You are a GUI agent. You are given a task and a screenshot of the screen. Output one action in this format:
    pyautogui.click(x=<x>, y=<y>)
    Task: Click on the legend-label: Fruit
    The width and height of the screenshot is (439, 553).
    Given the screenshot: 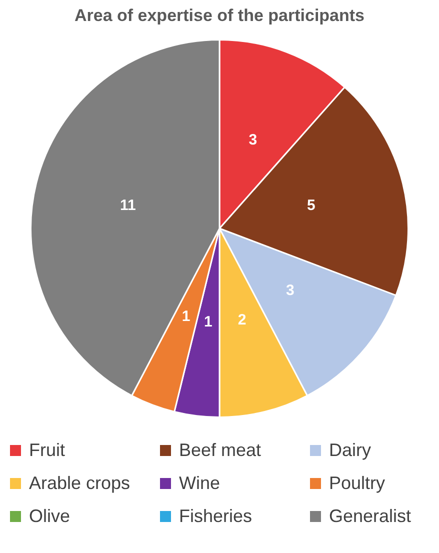 What is the action you would take?
    pyautogui.click(x=47, y=450)
    